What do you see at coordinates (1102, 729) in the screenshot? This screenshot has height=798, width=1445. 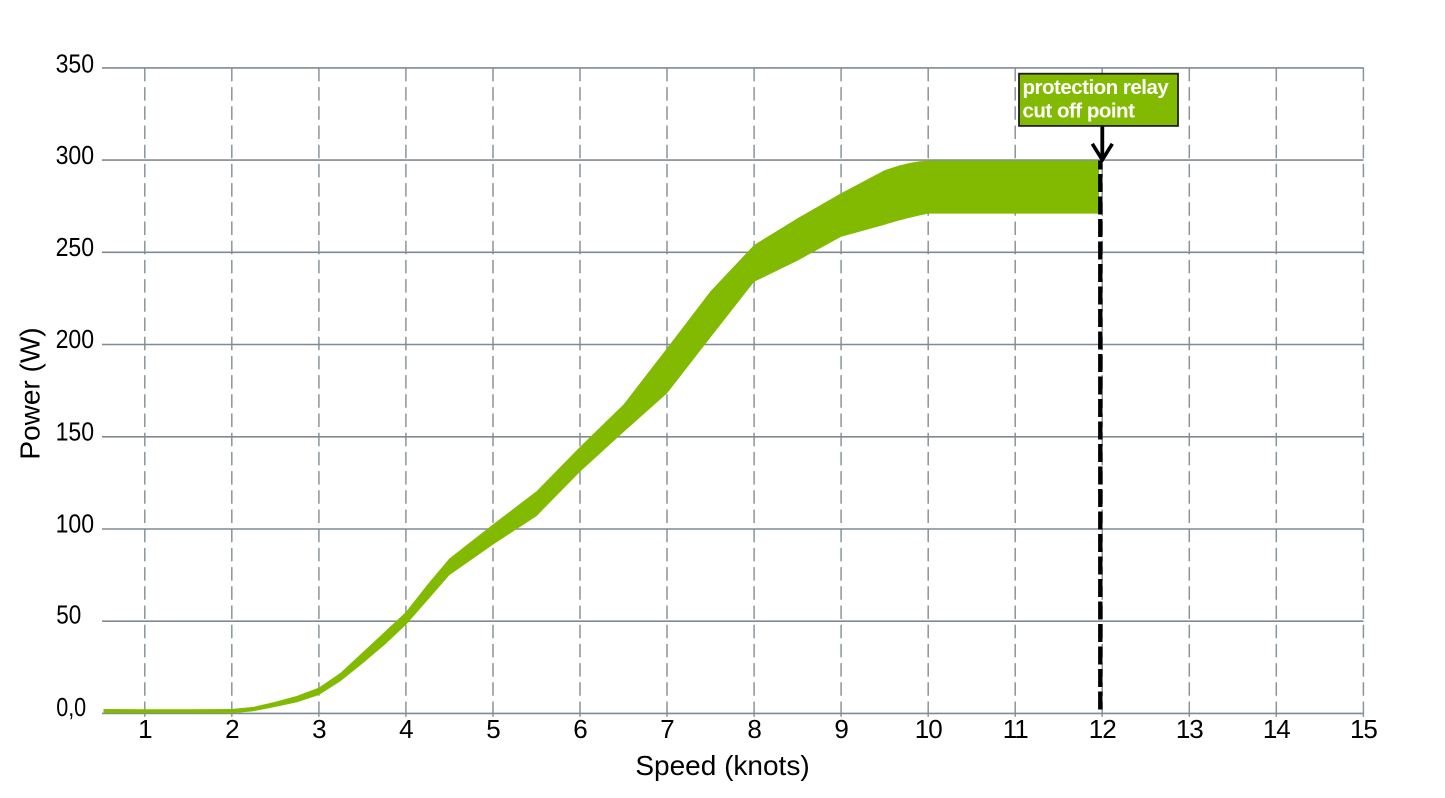 I see `svg-text: 12` at bounding box center [1102, 729].